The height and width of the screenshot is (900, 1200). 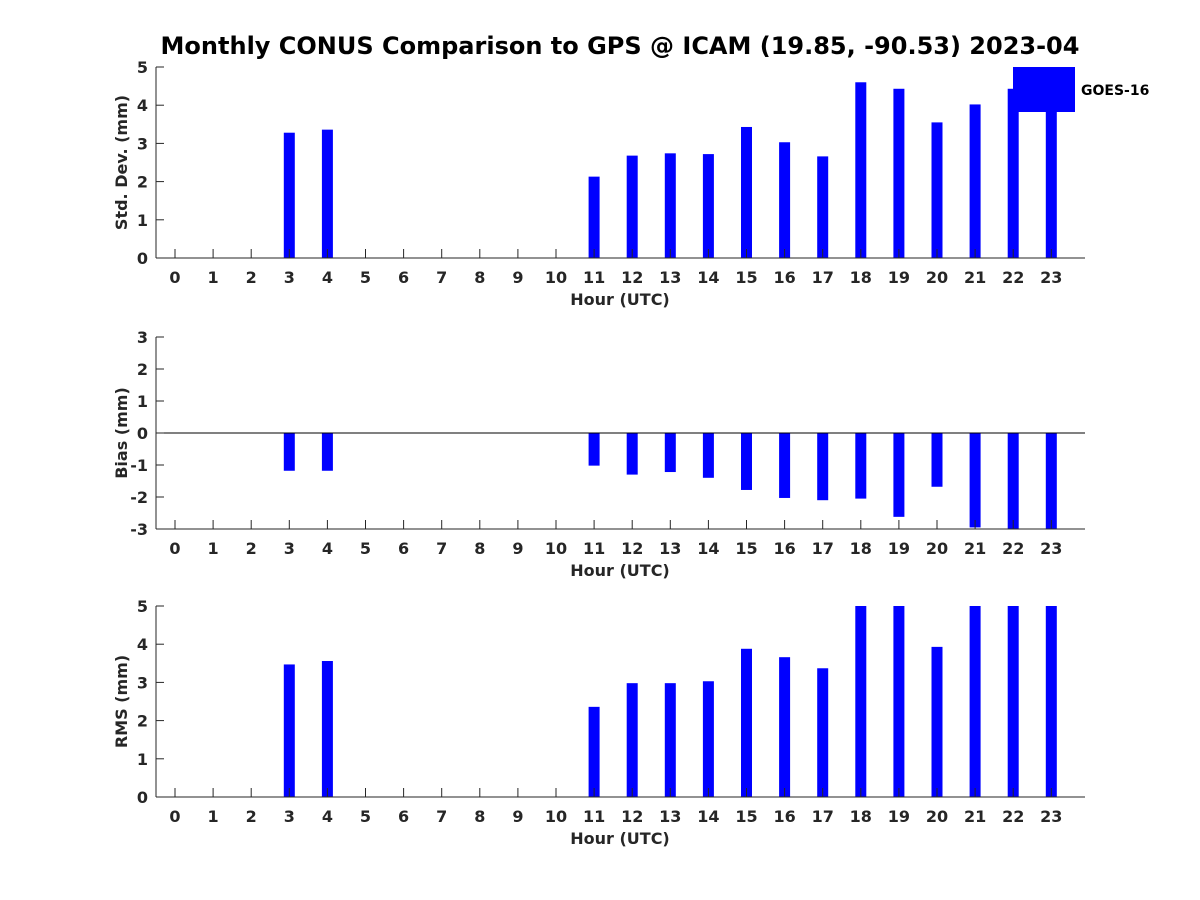 I want to click on x-tick-label: 14, so click(x=708, y=277).